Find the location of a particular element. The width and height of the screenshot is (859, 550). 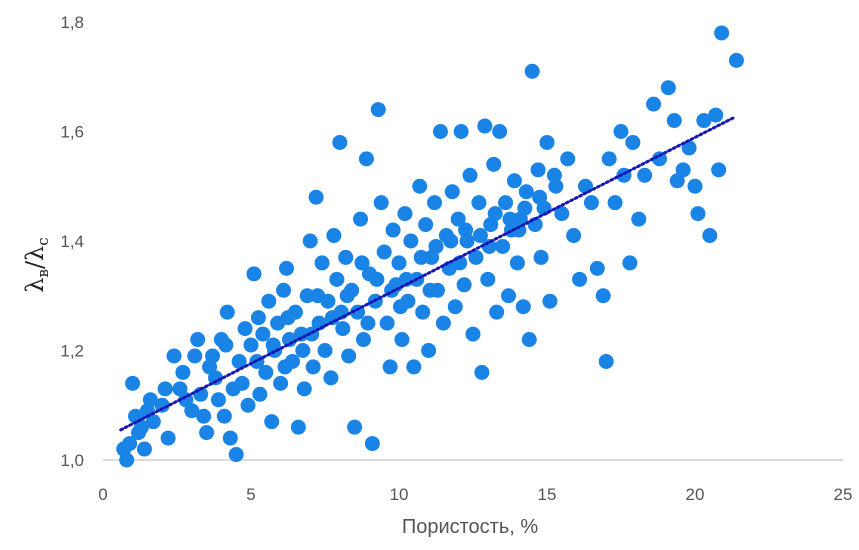

y-tick-label: 1,6 is located at coordinates (72, 132).